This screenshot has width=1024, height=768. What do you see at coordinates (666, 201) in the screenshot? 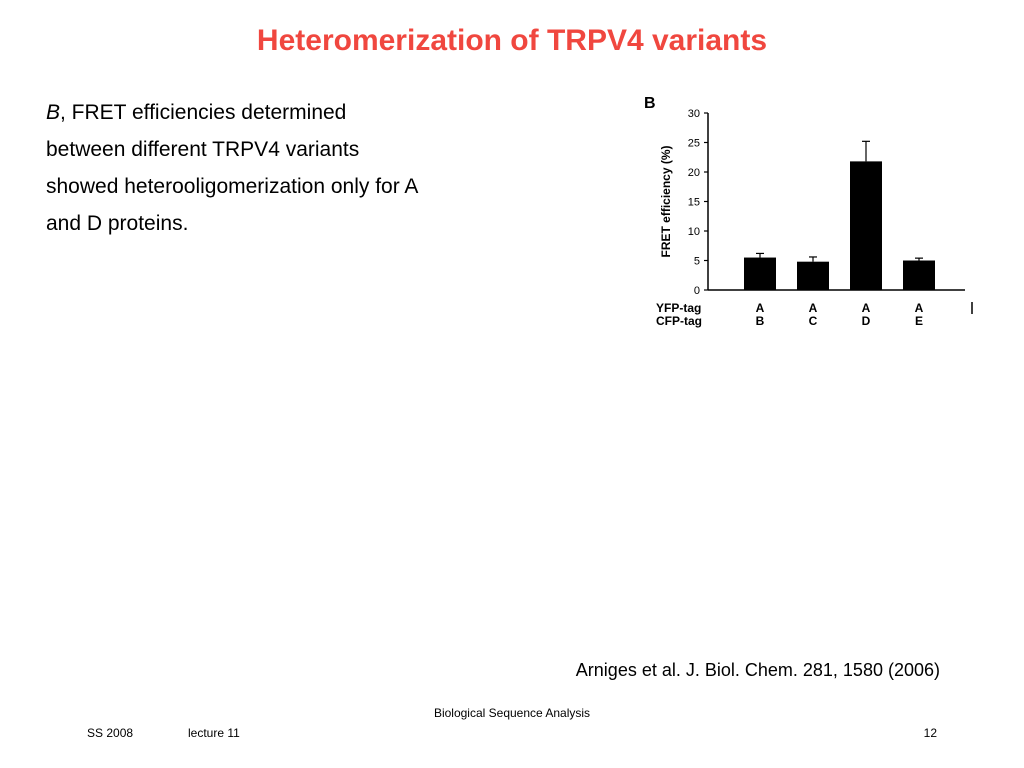
I see `y-axis-label: FRET efficiency (%)` at bounding box center [666, 201].